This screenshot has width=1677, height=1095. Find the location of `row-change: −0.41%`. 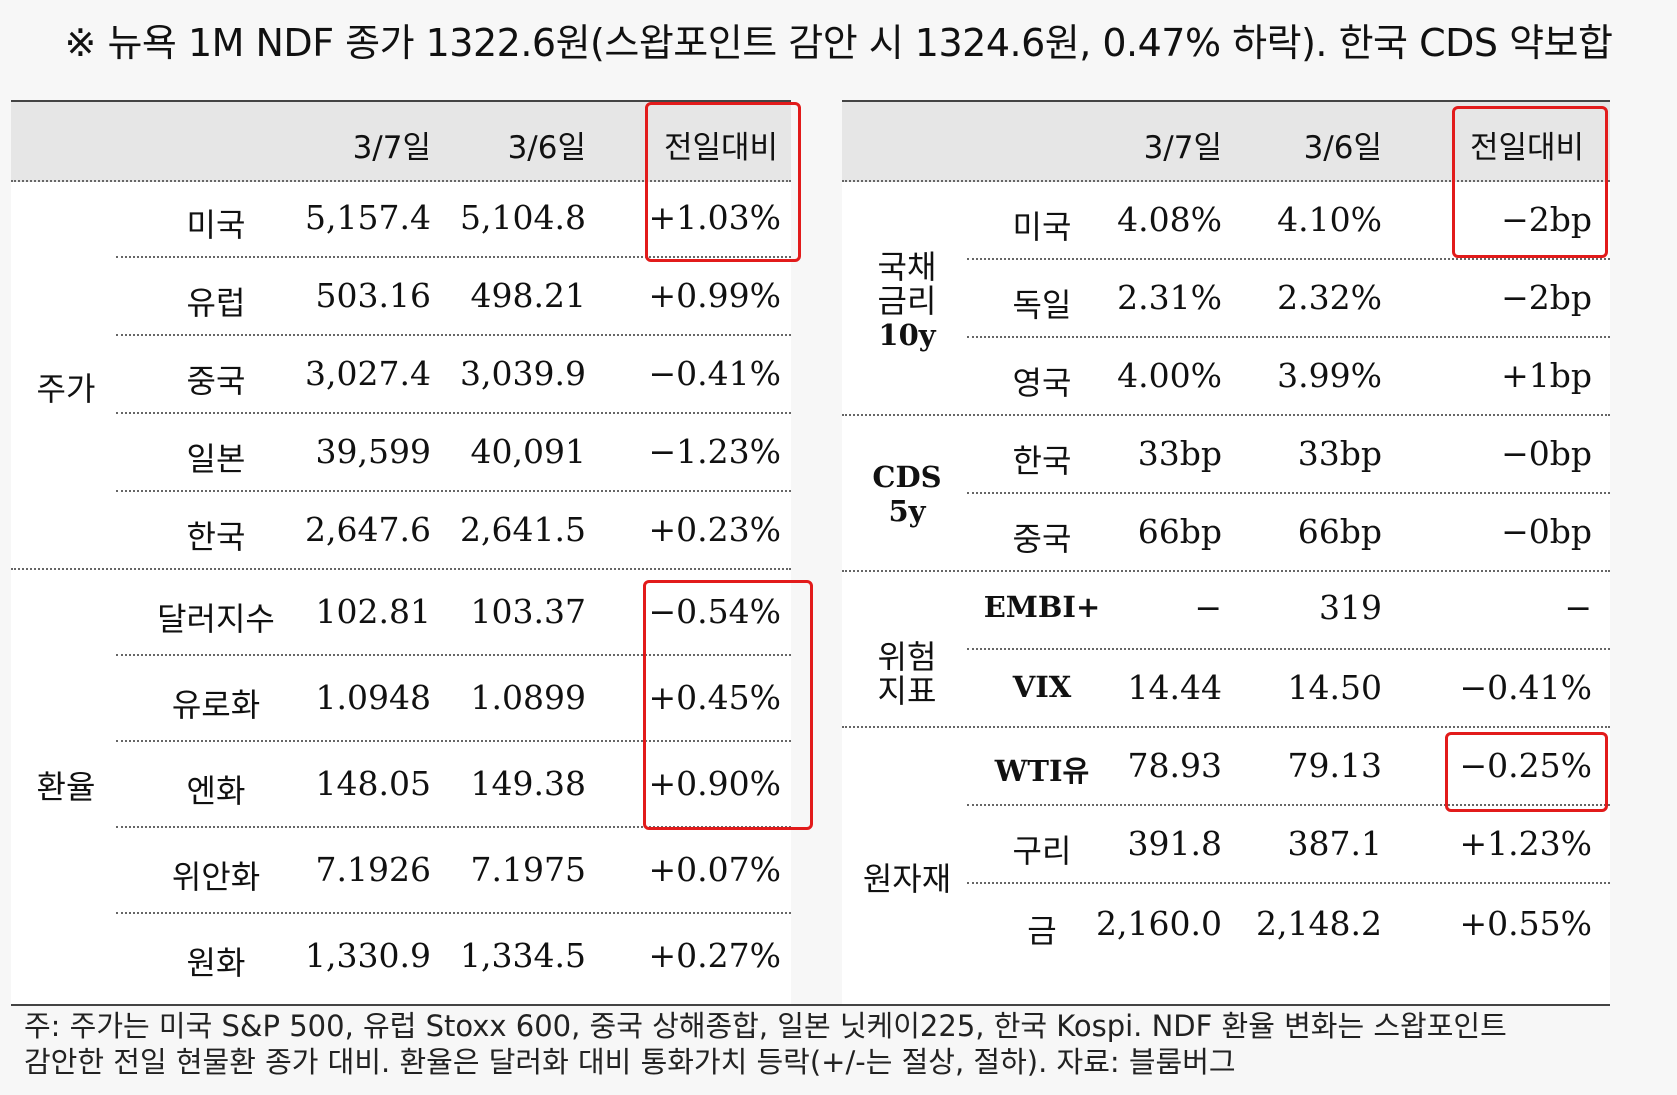

row-change: −0.41% is located at coordinates (714, 373).